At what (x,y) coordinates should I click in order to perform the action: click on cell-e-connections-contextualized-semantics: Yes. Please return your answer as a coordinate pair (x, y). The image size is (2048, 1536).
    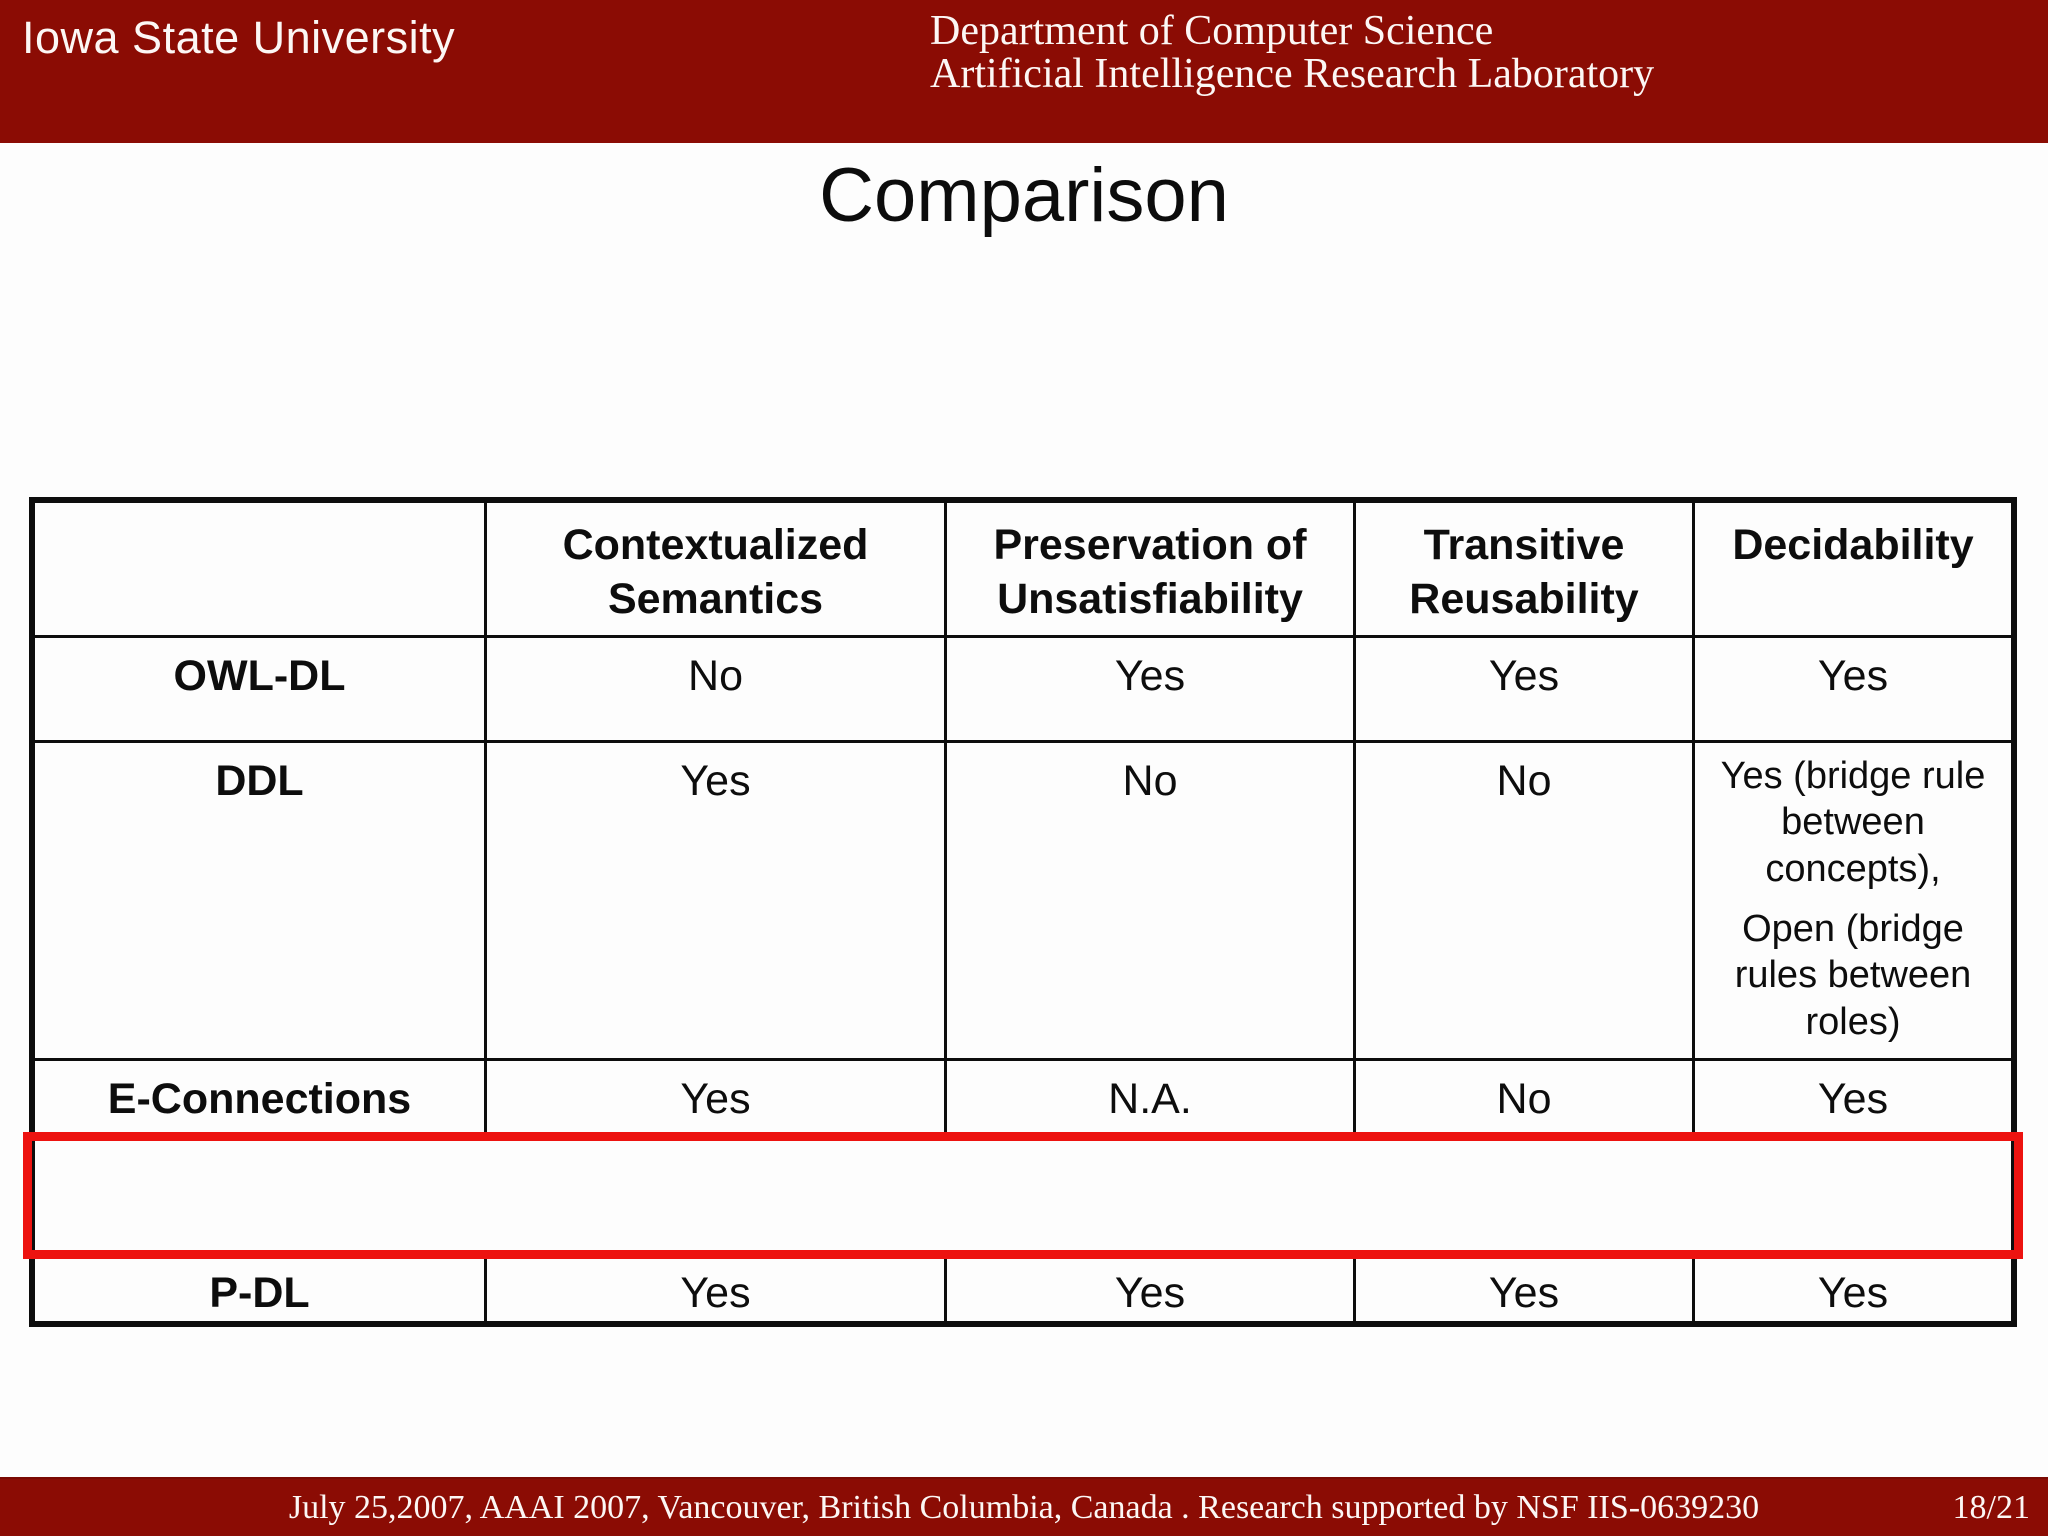
    Looking at the image, I should click on (717, 1099).